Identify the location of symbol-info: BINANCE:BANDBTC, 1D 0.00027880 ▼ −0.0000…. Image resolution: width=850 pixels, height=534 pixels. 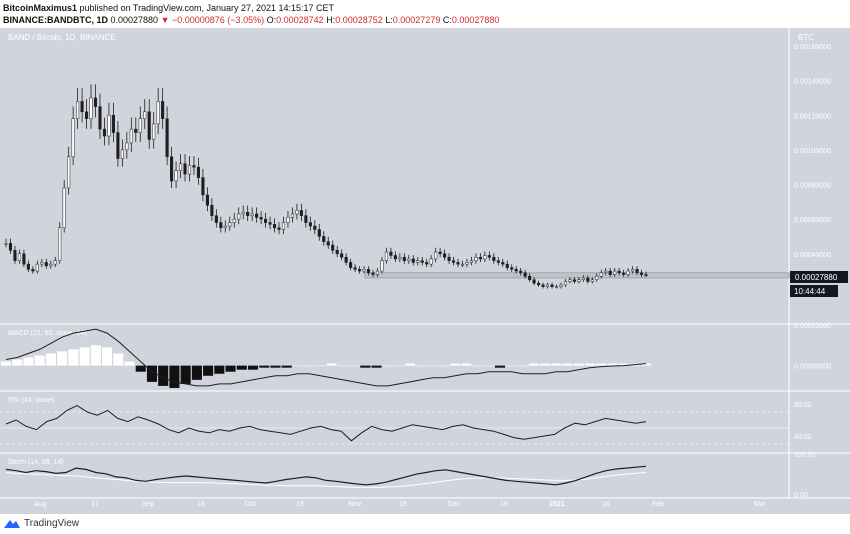
(426, 21).